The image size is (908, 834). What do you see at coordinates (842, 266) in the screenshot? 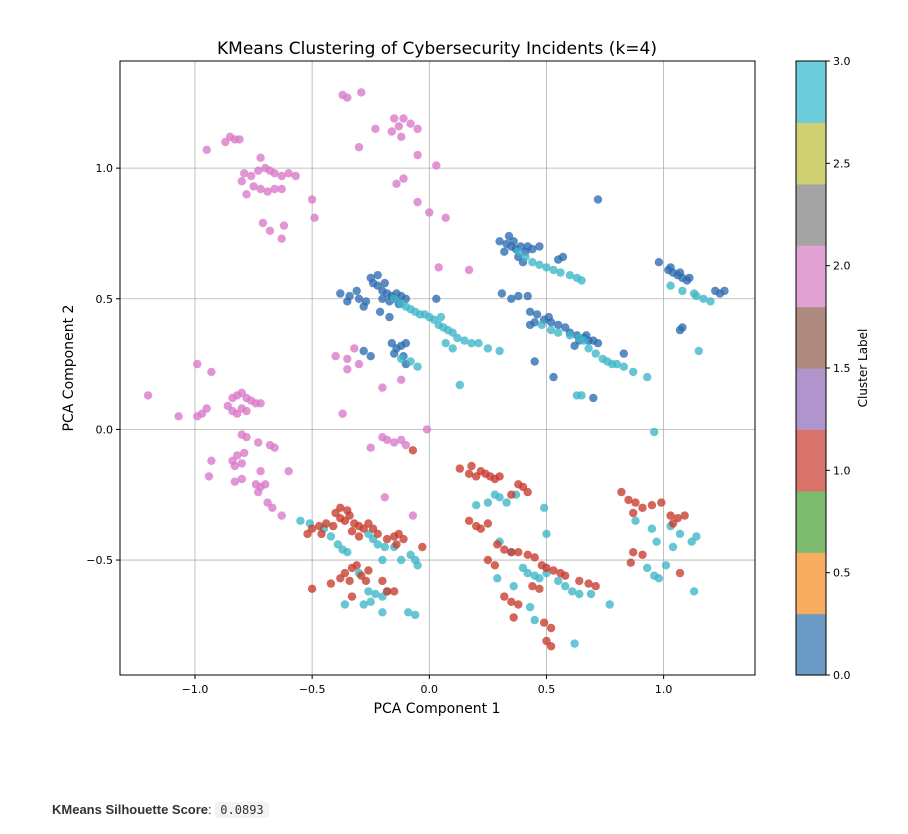
I see `colorbar-tick-label: 2.0` at bounding box center [842, 266].